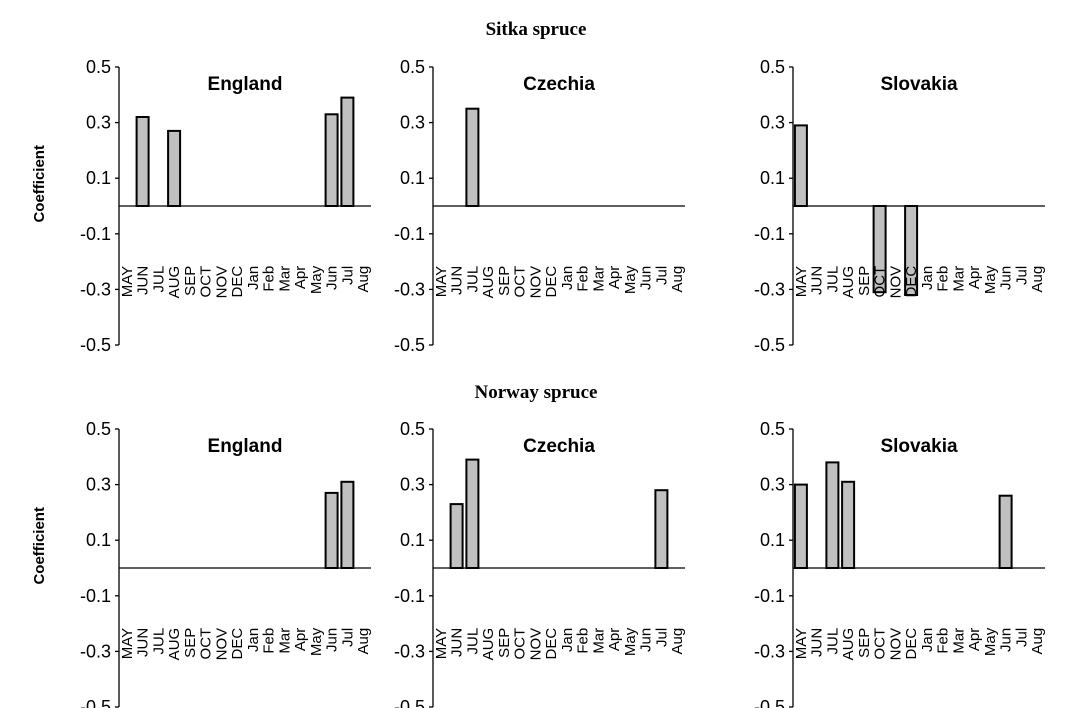 The height and width of the screenshot is (708, 1077). Describe the element at coordinates (536, 392) in the screenshot. I see `section-title-norway: Norway spruce` at that location.